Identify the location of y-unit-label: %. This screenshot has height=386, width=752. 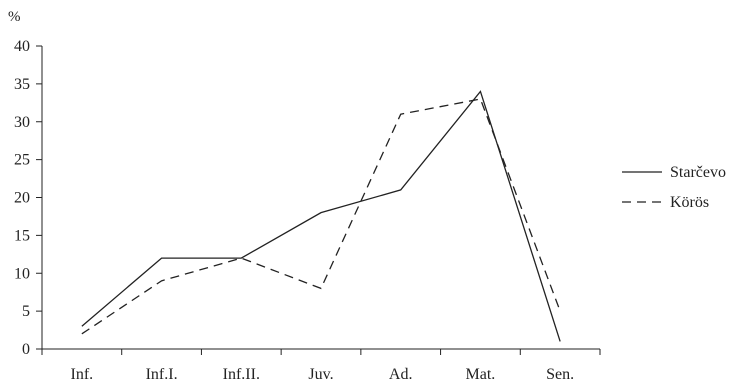
(14, 17).